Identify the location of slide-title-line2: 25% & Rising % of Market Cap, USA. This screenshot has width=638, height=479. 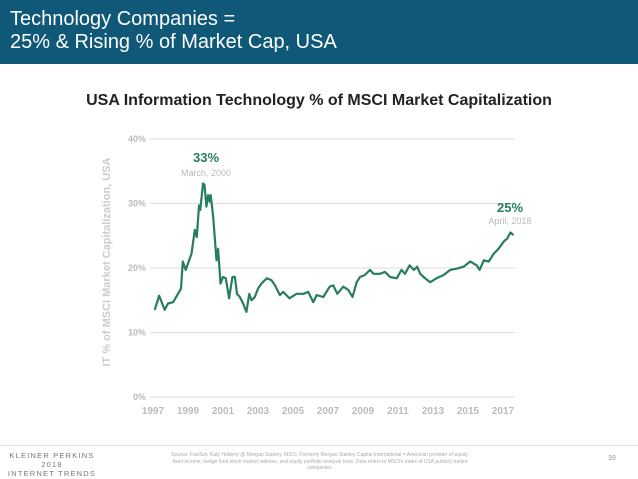
(173, 42).